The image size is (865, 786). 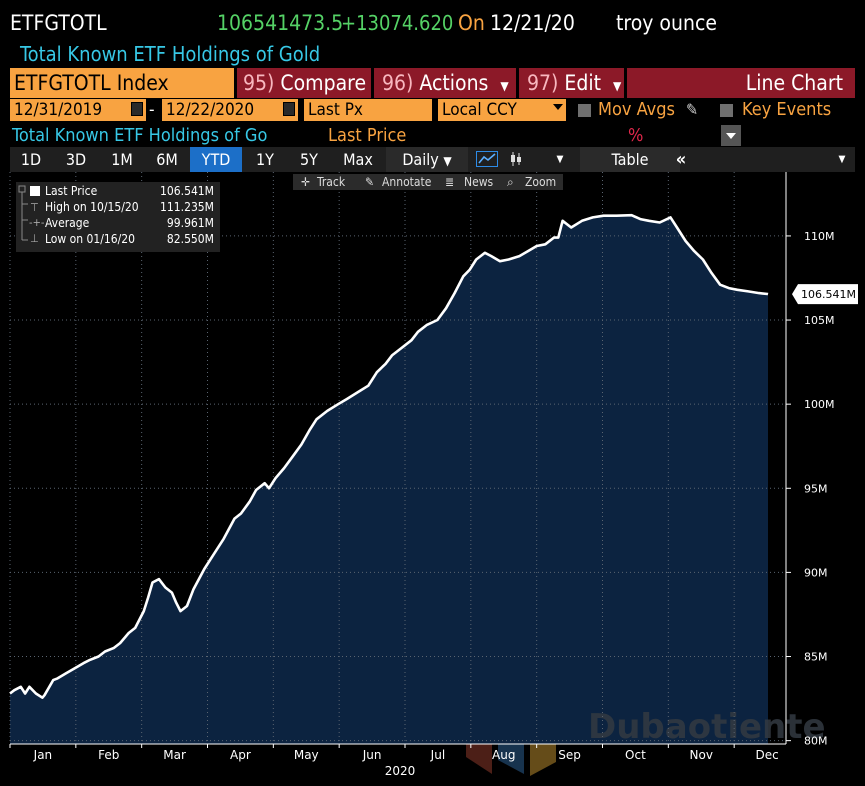 What do you see at coordinates (167, 159) in the screenshot?
I see `tab-6m: 6M` at bounding box center [167, 159].